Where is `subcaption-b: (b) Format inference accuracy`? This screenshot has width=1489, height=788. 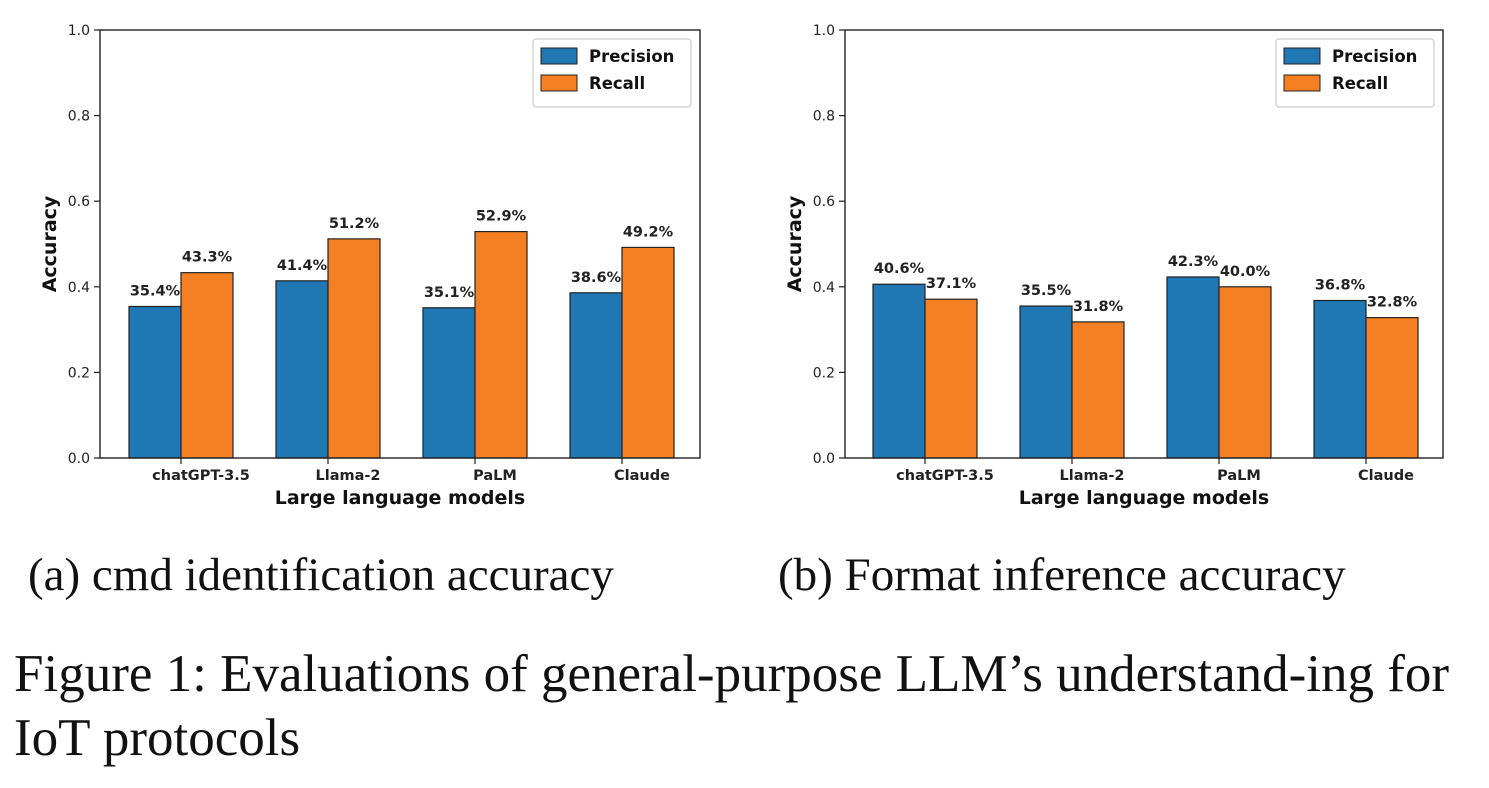 subcaption-b: (b) Format inference accuracy is located at coordinates (1062, 575).